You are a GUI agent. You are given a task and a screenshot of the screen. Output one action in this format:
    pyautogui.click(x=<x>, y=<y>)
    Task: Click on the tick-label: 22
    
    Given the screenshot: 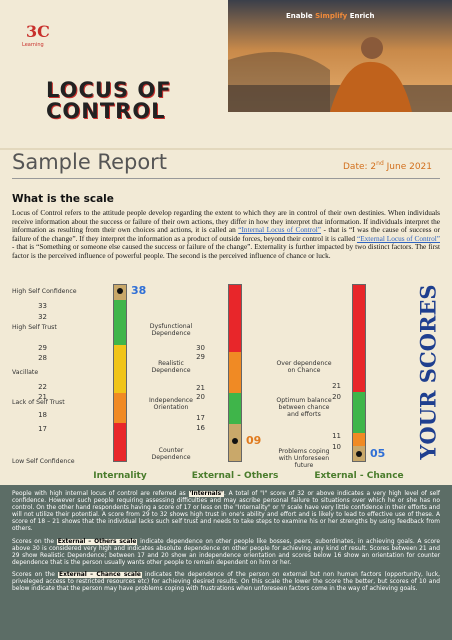 What is the action you would take?
    pyautogui.click(x=42, y=387)
    